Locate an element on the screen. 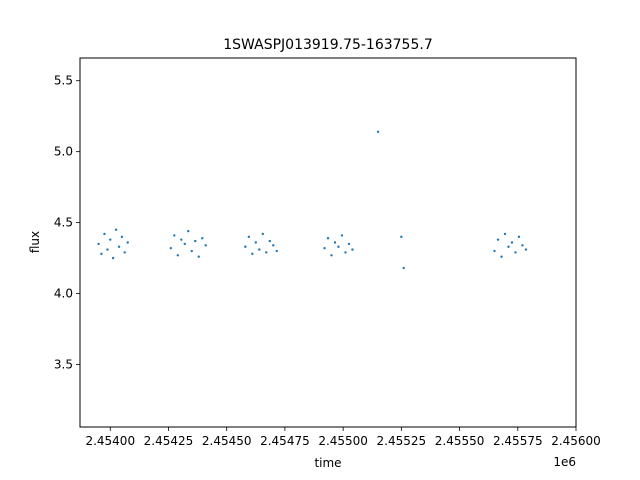 Image resolution: width=640 pixels, height=480 pixels. y-tick-label: 5.5 is located at coordinates (63, 81).